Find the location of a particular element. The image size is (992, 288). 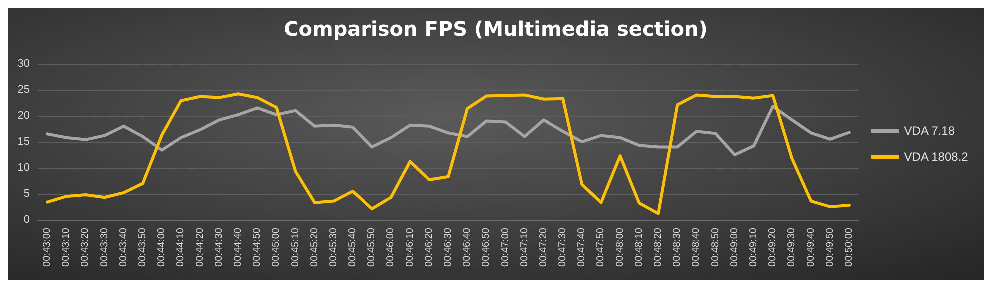

x-tick-label: 00:45:50 is located at coordinates (372, 247).